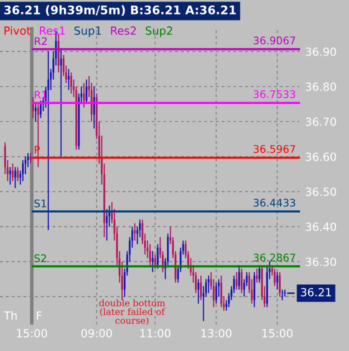  I want to click on ref-line-label: S1, so click(40, 203).